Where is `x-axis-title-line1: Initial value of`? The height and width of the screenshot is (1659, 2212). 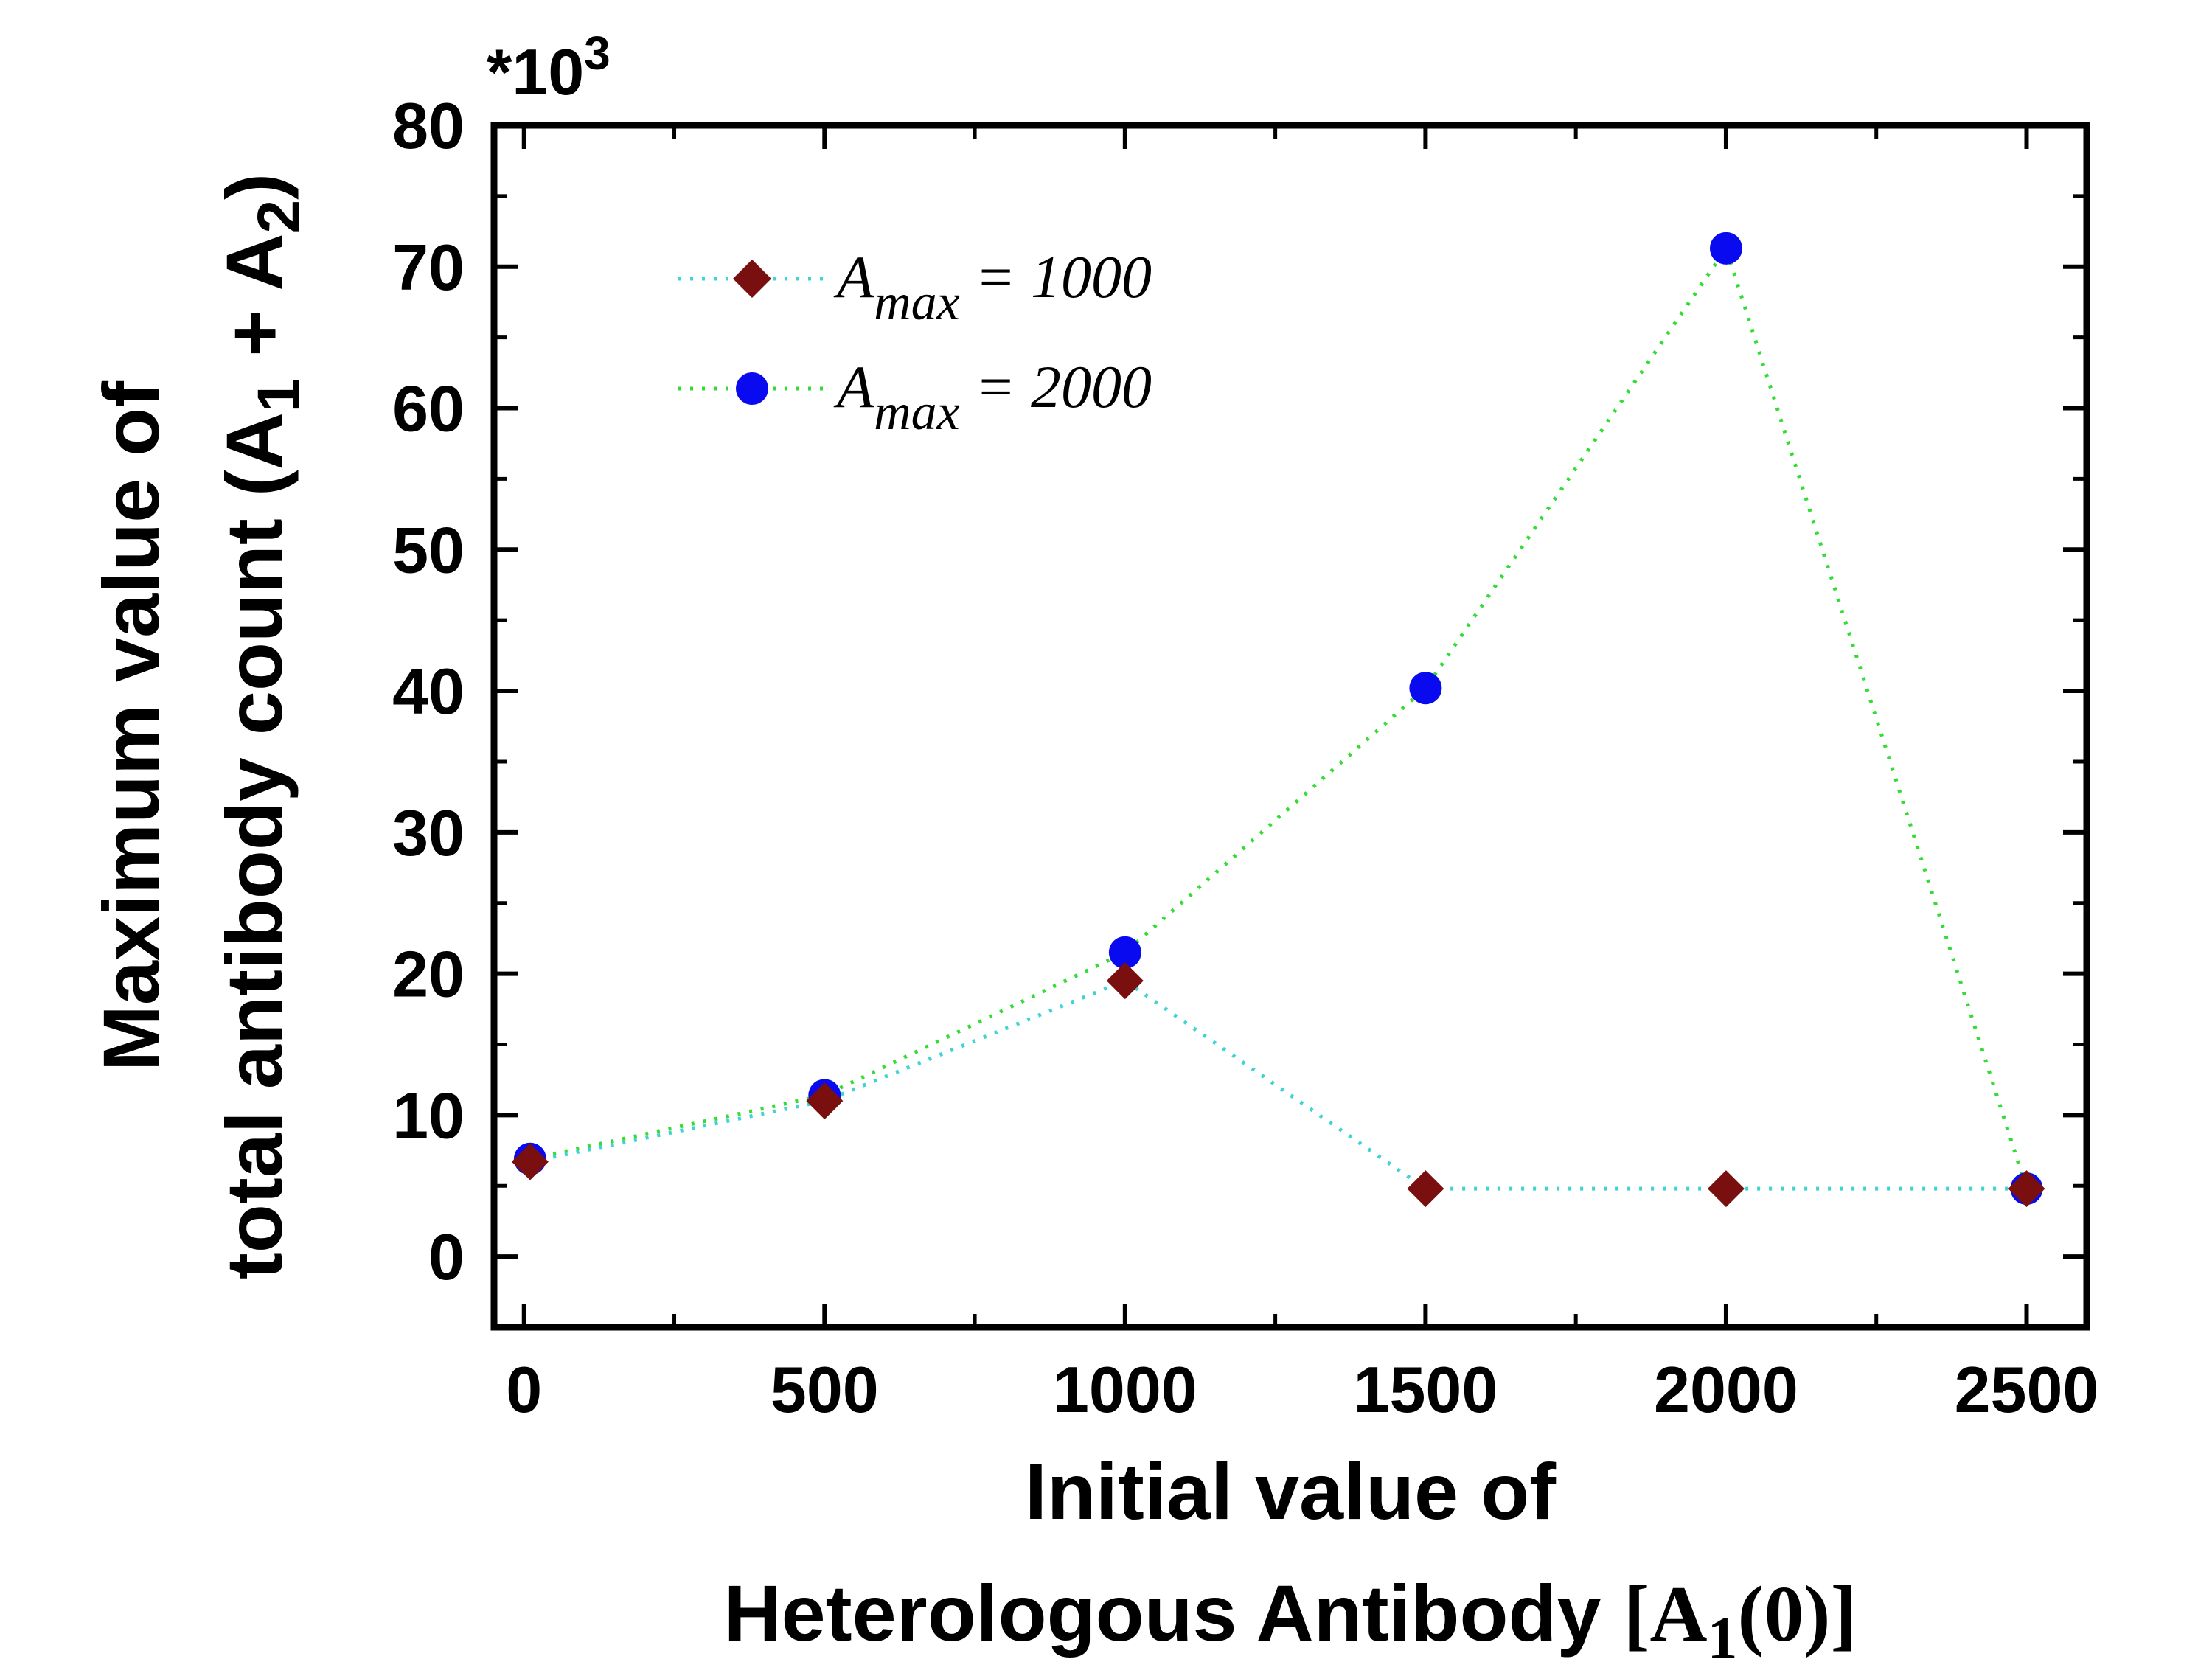 x-axis-title-line1: Initial value of is located at coordinates (1291, 1491).